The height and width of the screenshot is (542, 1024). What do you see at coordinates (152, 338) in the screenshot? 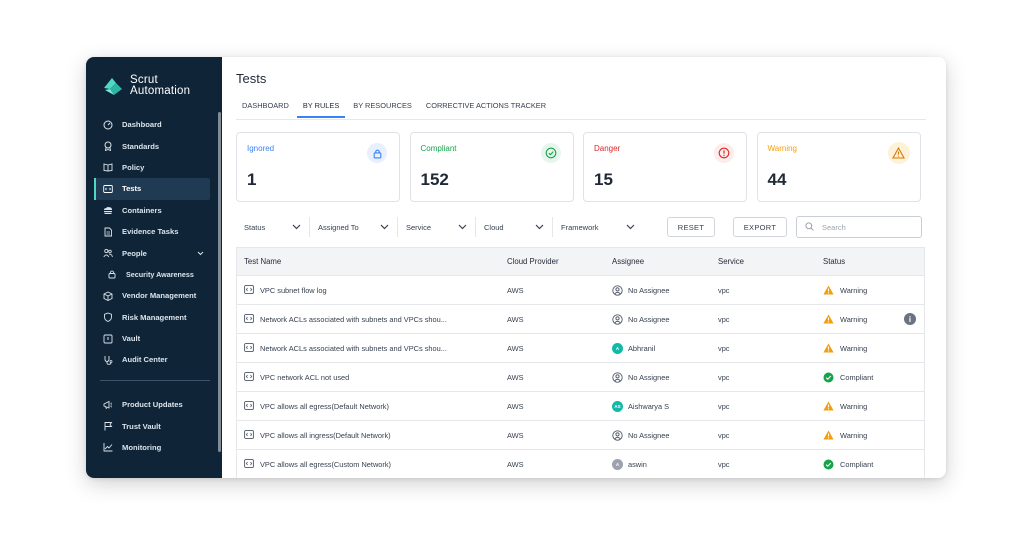
I see `sidebar-item-vault: Vault` at bounding box center [152, 338].